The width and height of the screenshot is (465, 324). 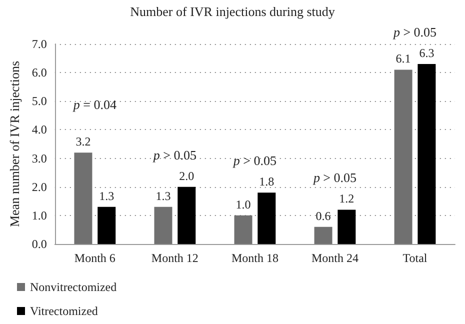 I want to click on chart-title: Number of IVR injections during study, so click(x=233, y=11).